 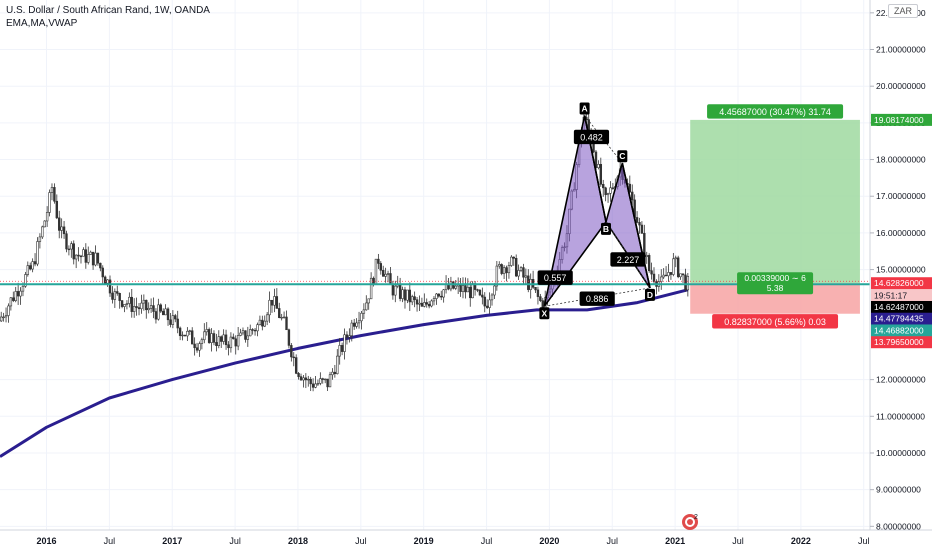 What do you see at coordinates (42, 23) in the screenshot?
I see `indicator-list: EMA,MA,VWAP` at bounding box center [42, 23].